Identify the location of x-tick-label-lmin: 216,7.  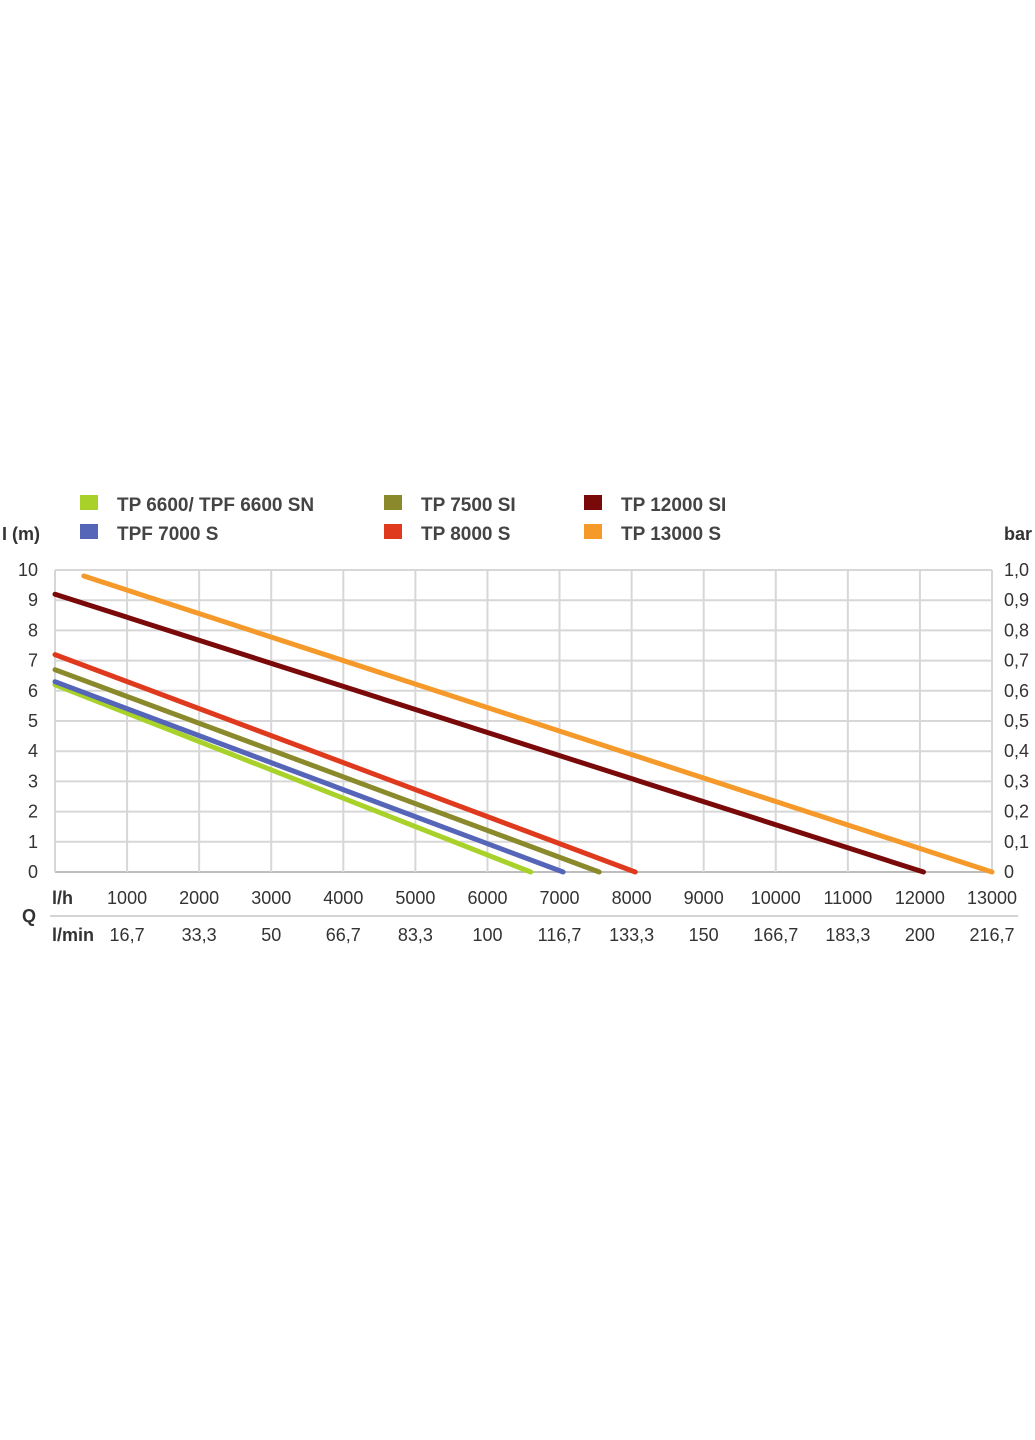
(991, 935).